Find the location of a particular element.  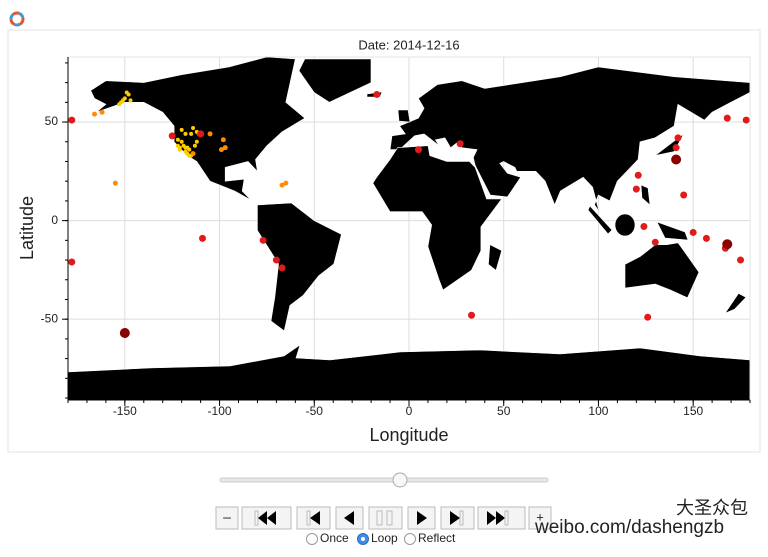

minus-label: – is located at coordinates (227, 517).